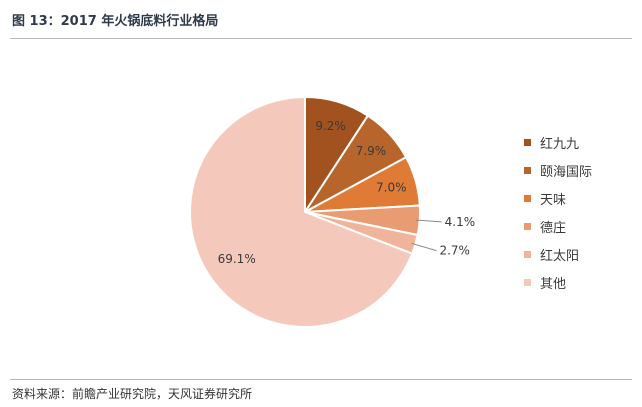  What do you see at coordinates (553, 228) in the screenshot?
I see `legend-label: 德庄` at bounding box center [553, 228].